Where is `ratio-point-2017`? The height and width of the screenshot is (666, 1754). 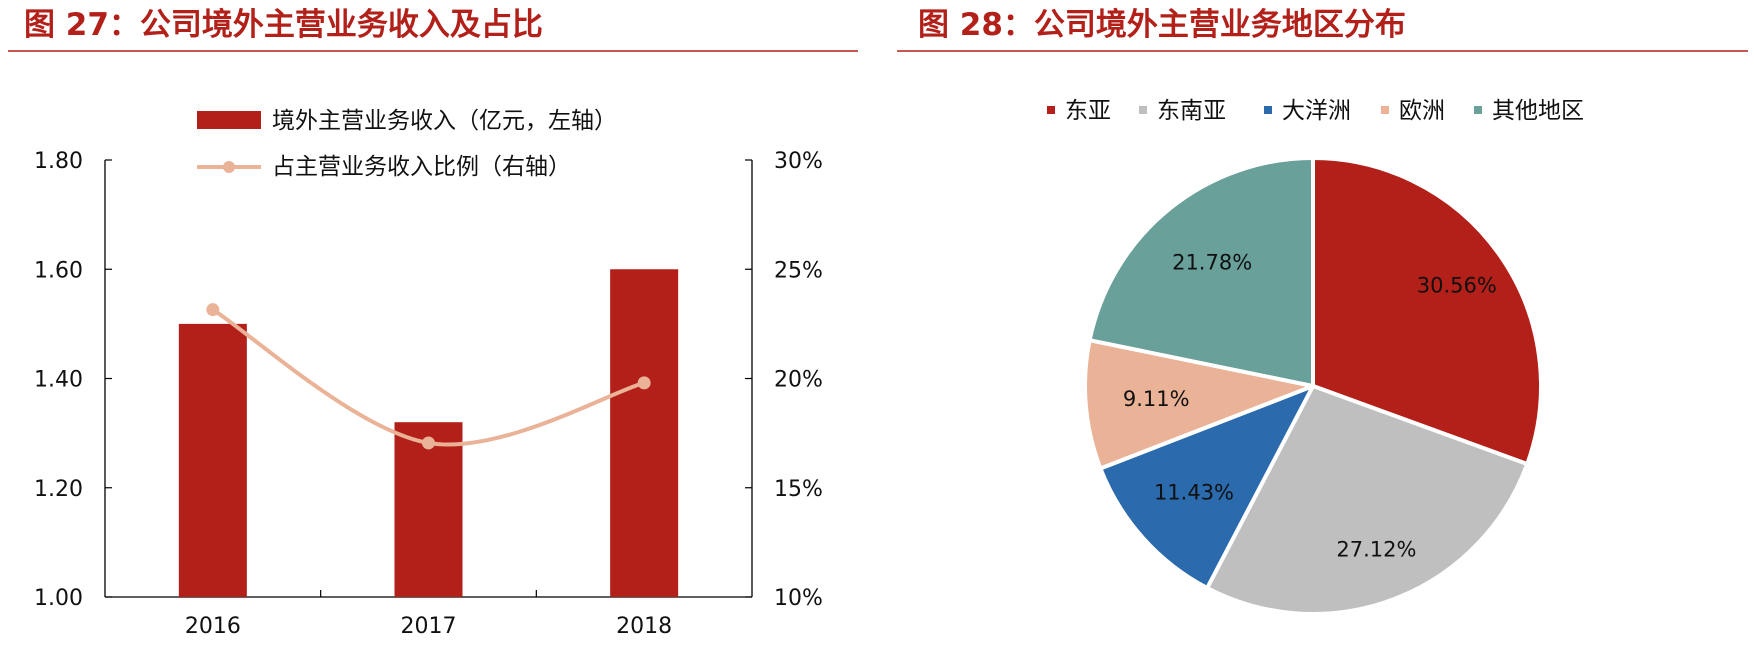 ratio-point-2017 is located at coordinates (428, 443).